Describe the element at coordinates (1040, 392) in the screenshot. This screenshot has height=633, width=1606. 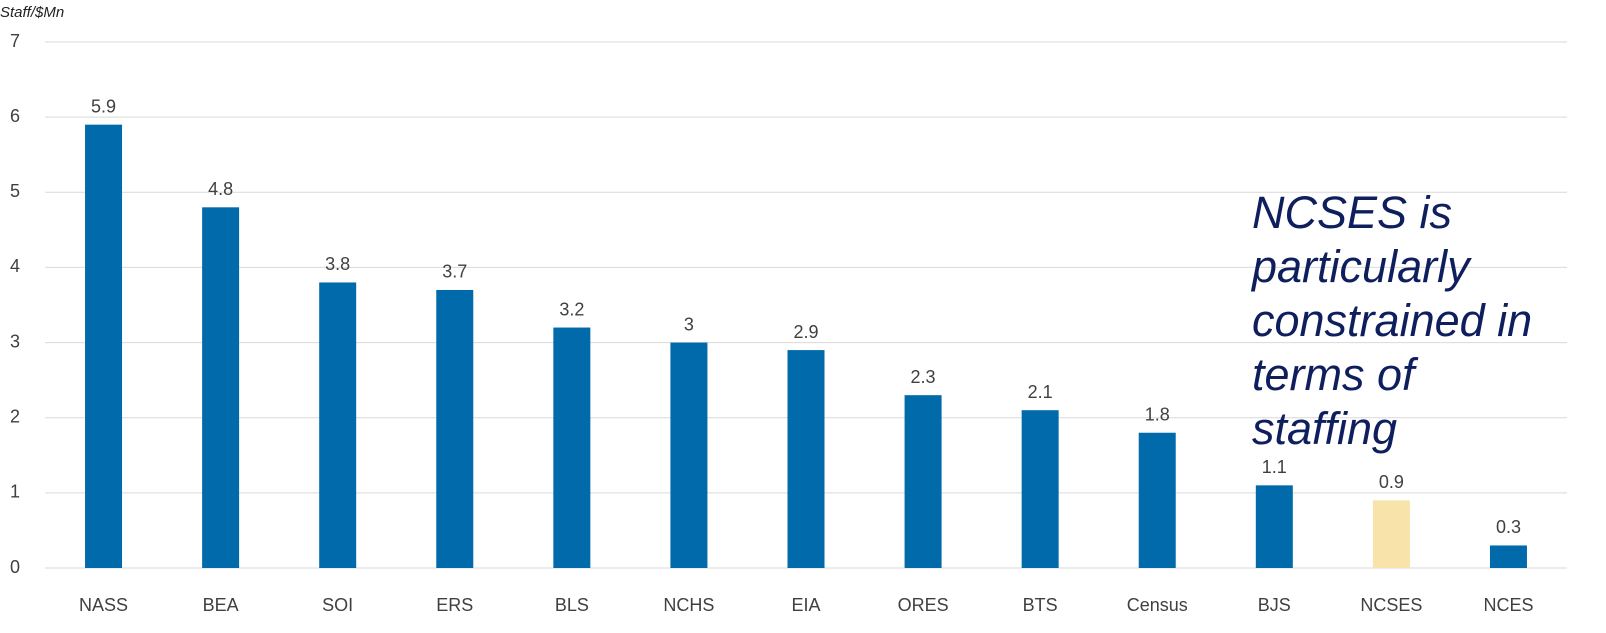
I see `value-label: 2.1` at that location.